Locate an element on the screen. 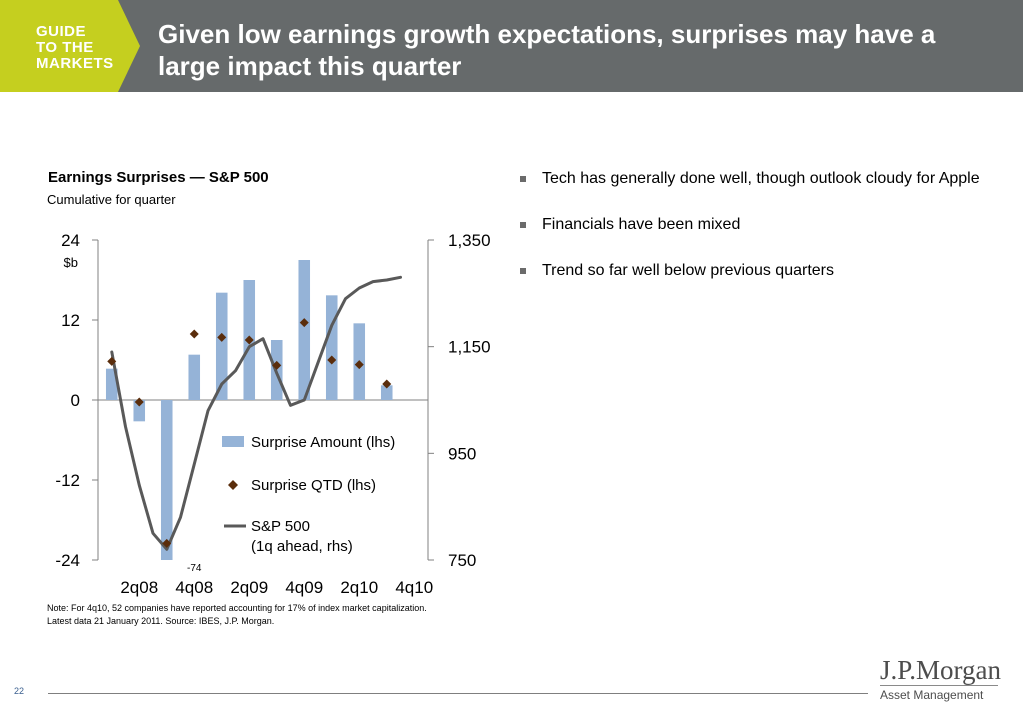 The image size is (1023, 708). badge-line-2: TO THE is located at coordinates (65, 47).